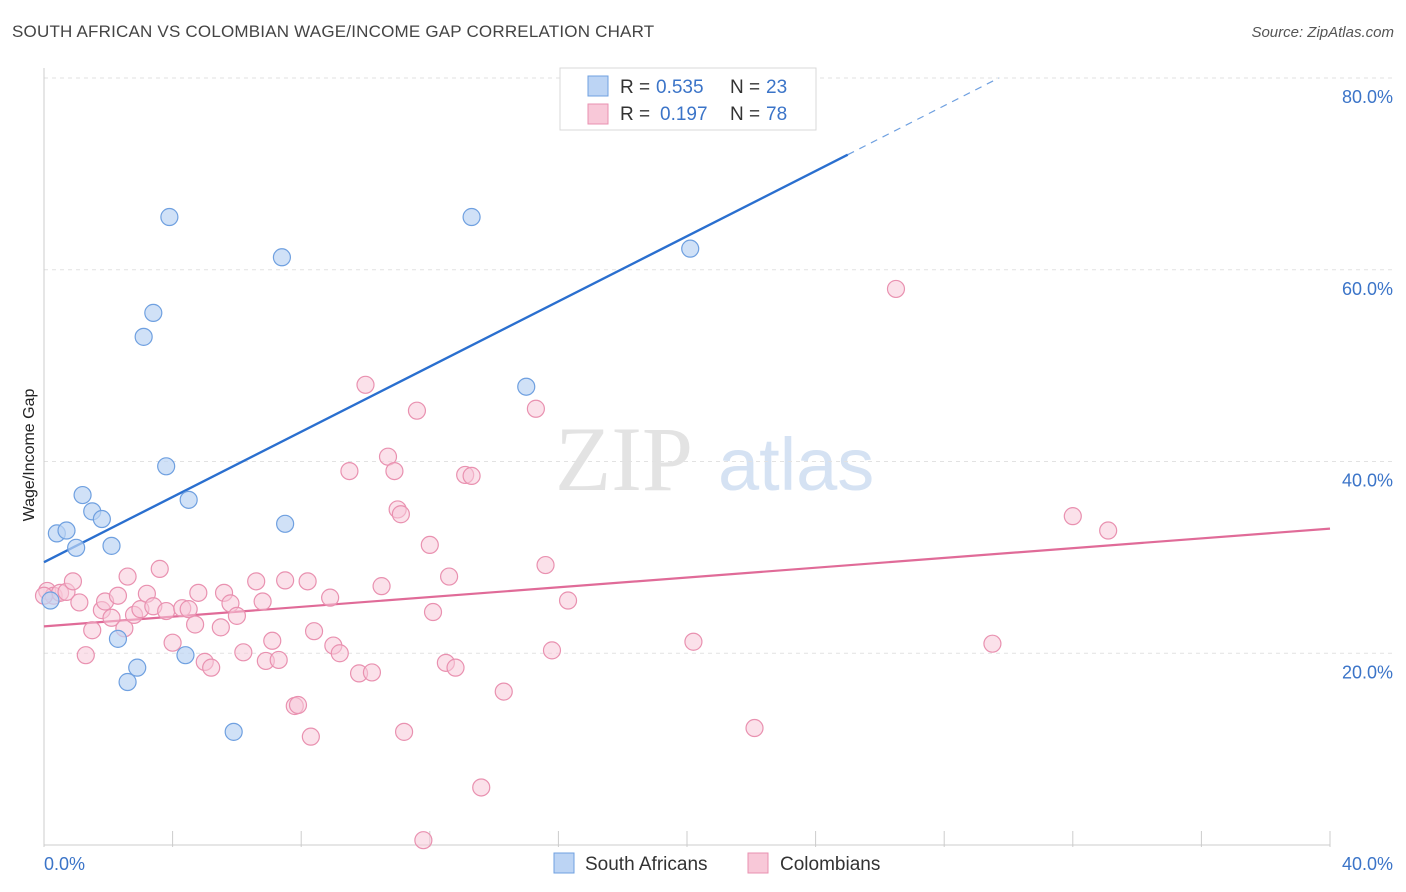 The image size is (1406, 892). What do you see at coordinates (564, 863) in the screenshot?
I see `bottom-legend-swatch-blue` at bounding box center [564, 863].